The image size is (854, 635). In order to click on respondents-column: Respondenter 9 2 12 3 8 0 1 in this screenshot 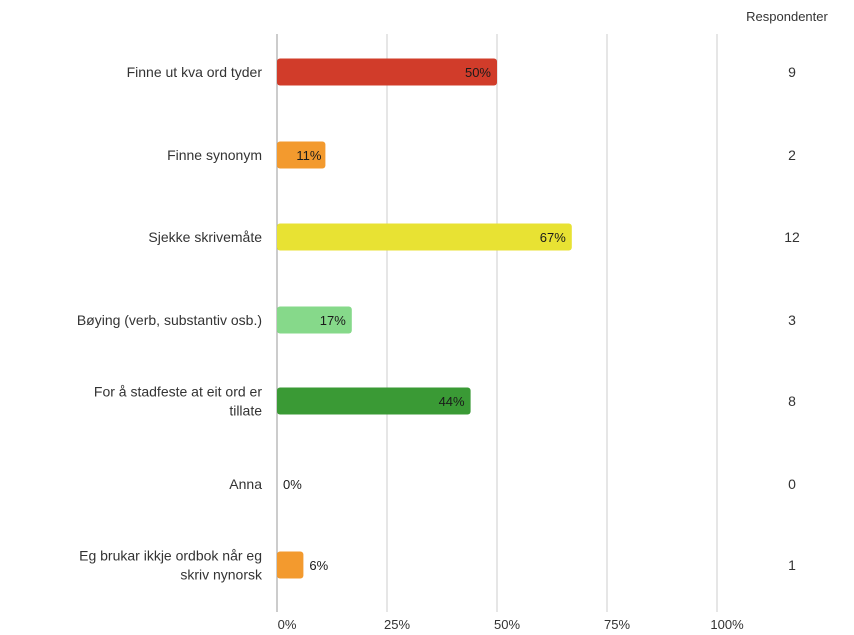, I will do `click(787, 291)`.